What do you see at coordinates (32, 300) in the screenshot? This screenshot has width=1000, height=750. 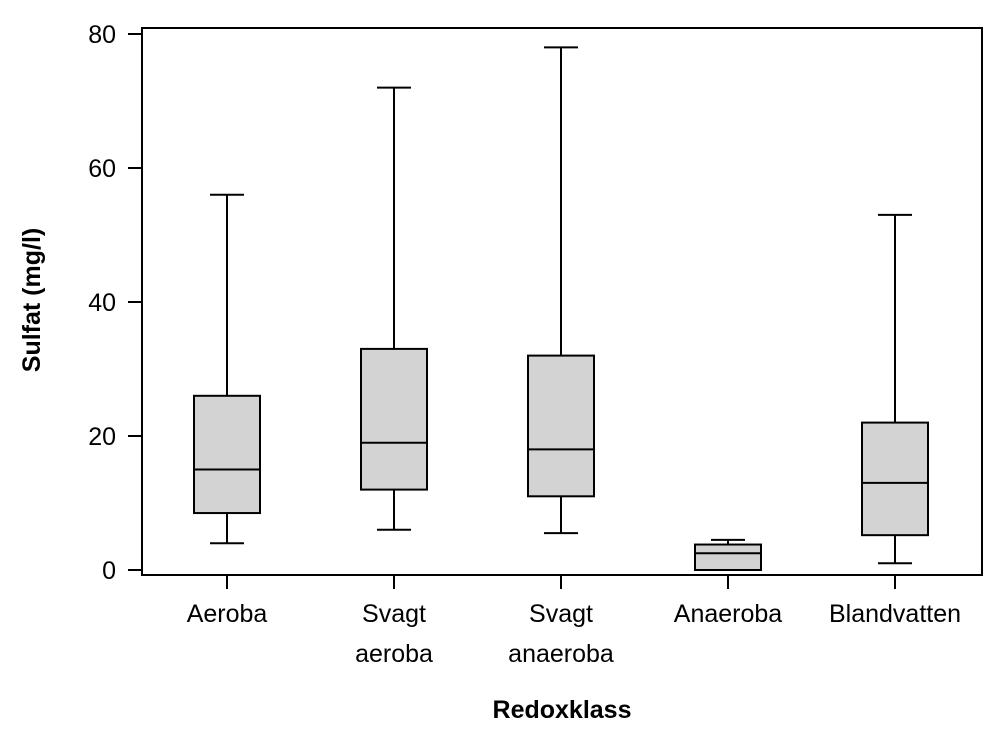 I see `y-axis-title: Sulfat (mg/l)` at bounding box center [32, 300].